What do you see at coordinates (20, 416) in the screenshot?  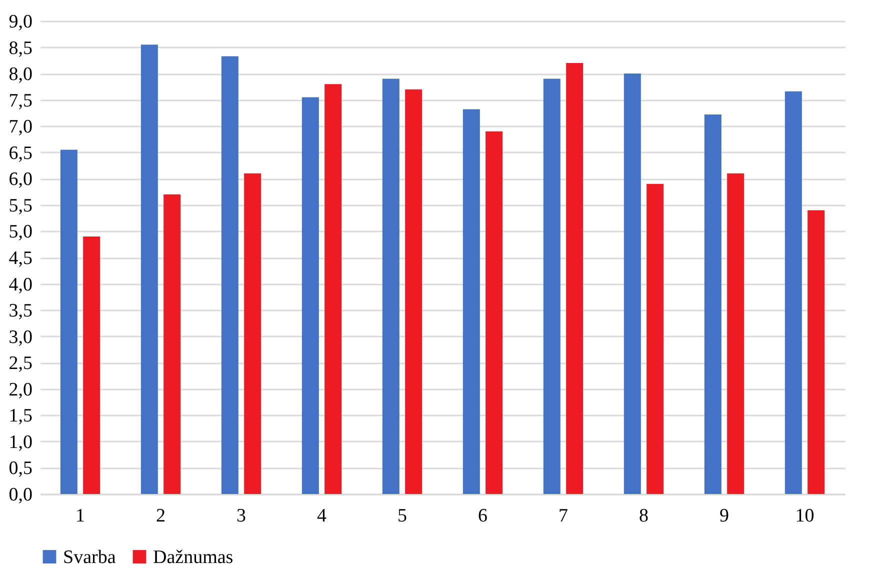 I see `y-tick-label: 1,5` at bounding box center [20, 416].